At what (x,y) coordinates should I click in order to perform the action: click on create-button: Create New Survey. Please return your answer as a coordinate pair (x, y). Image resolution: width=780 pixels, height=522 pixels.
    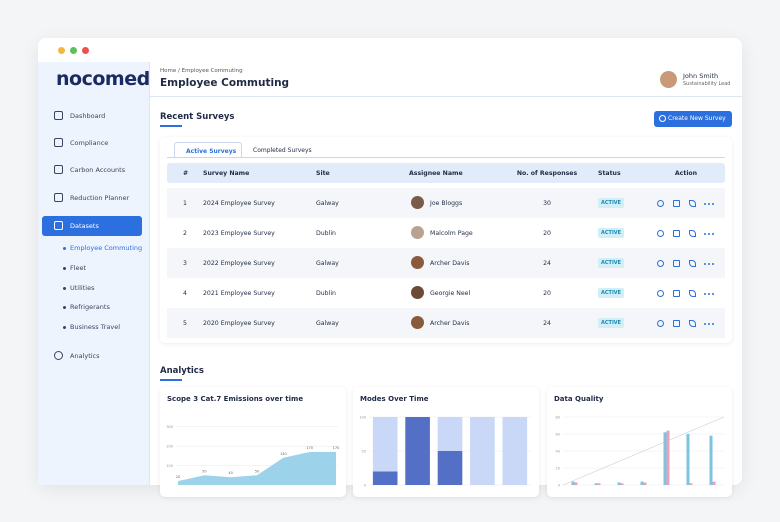
    Looking at the image, I should click on (693, 119).